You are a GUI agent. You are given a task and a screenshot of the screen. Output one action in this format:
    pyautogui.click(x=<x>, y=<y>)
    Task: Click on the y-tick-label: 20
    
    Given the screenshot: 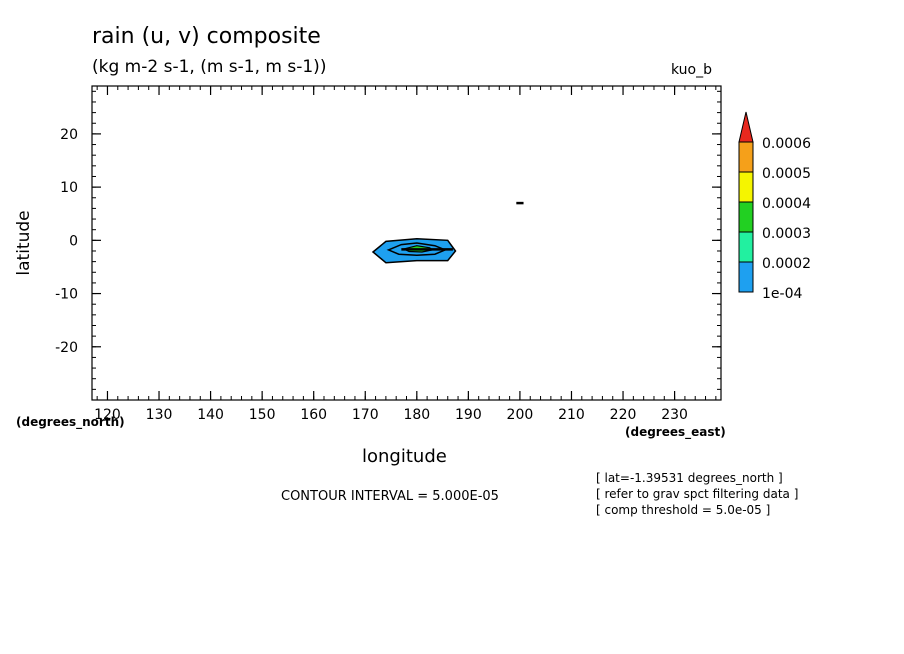 What is the action you would take?
    pyautogui.click(x=69, y=135)
    